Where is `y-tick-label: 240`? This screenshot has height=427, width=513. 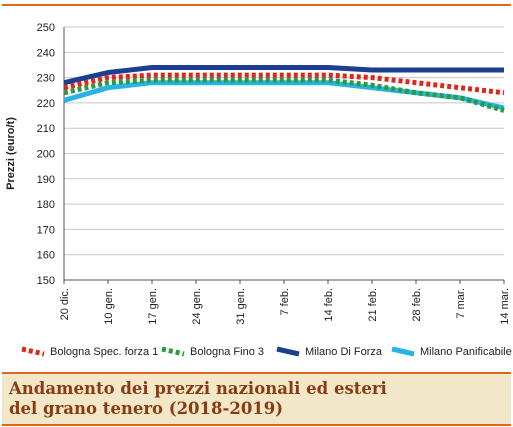
y-tick-label: 240 is located at coordinates (46, 53).